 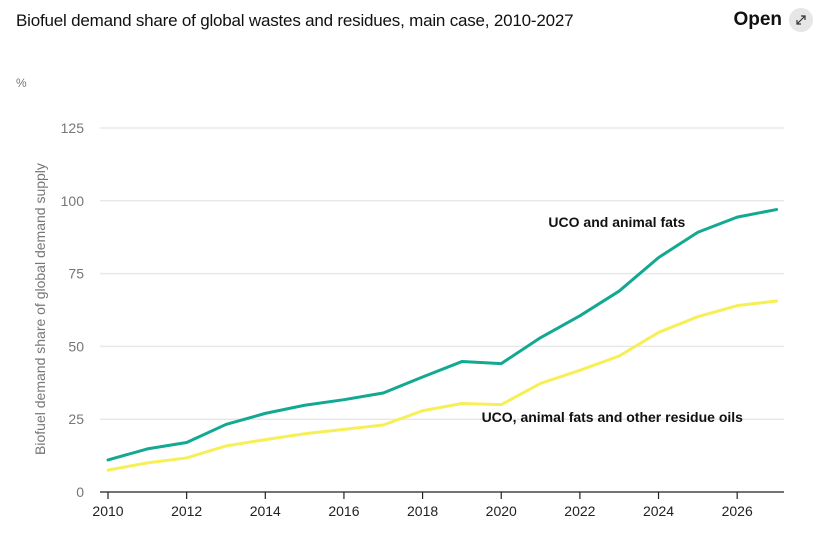 I want to click on series-label-uco-animal-fats-other-residue-oils: UCO, animal fats and other residue oils, so click(x=613, y=417).